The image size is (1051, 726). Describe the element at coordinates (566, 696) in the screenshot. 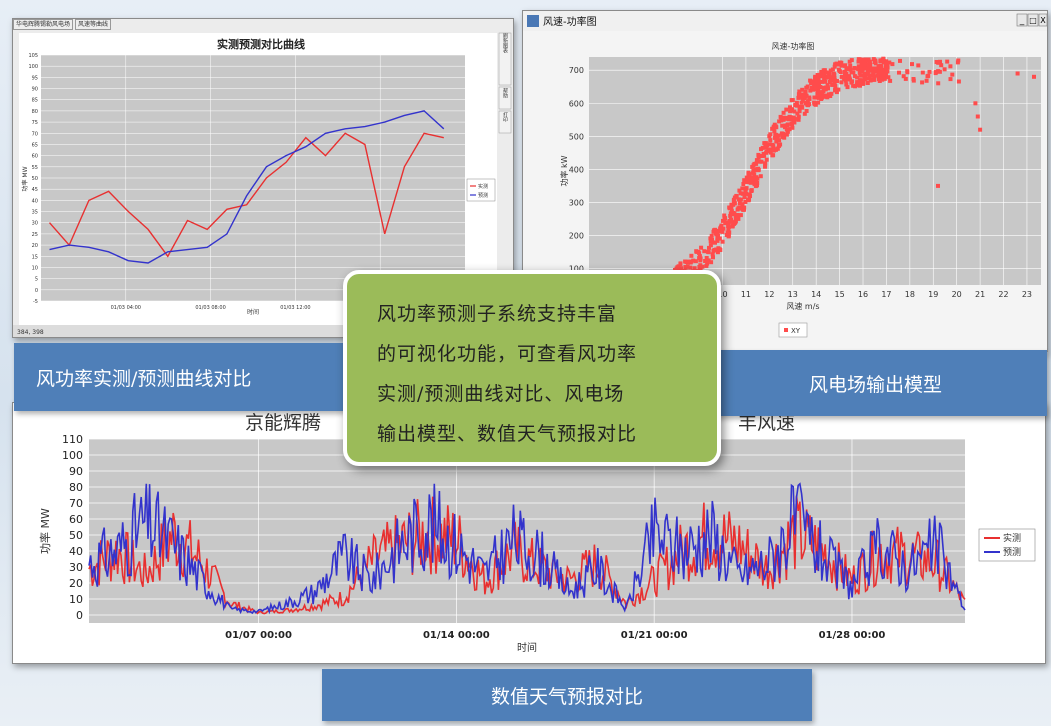

I see `caption-weather-forecast-text: 数值天气预报对比` at that location.